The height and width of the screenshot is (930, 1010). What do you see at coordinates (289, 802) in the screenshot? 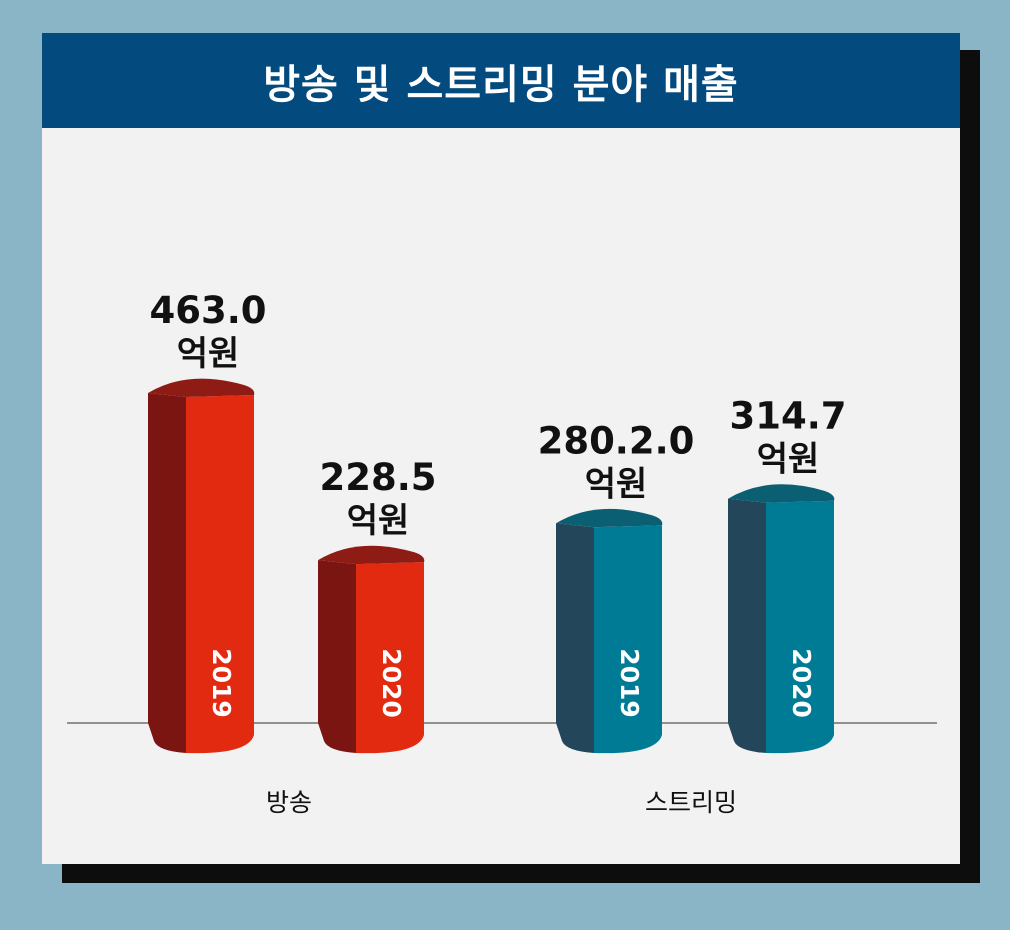
I see `category-label: 방송` at bounding box center [289, 802].